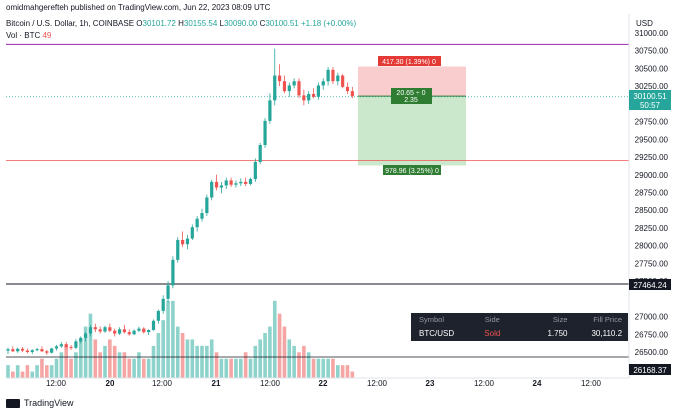 Image resolution: width=680 pixels, height=413 pixels. I want to click on time-axis: 12:00 20 12:00 21 12:00 22 12:00 23 12:00 24 12:00, so click(317, 382).